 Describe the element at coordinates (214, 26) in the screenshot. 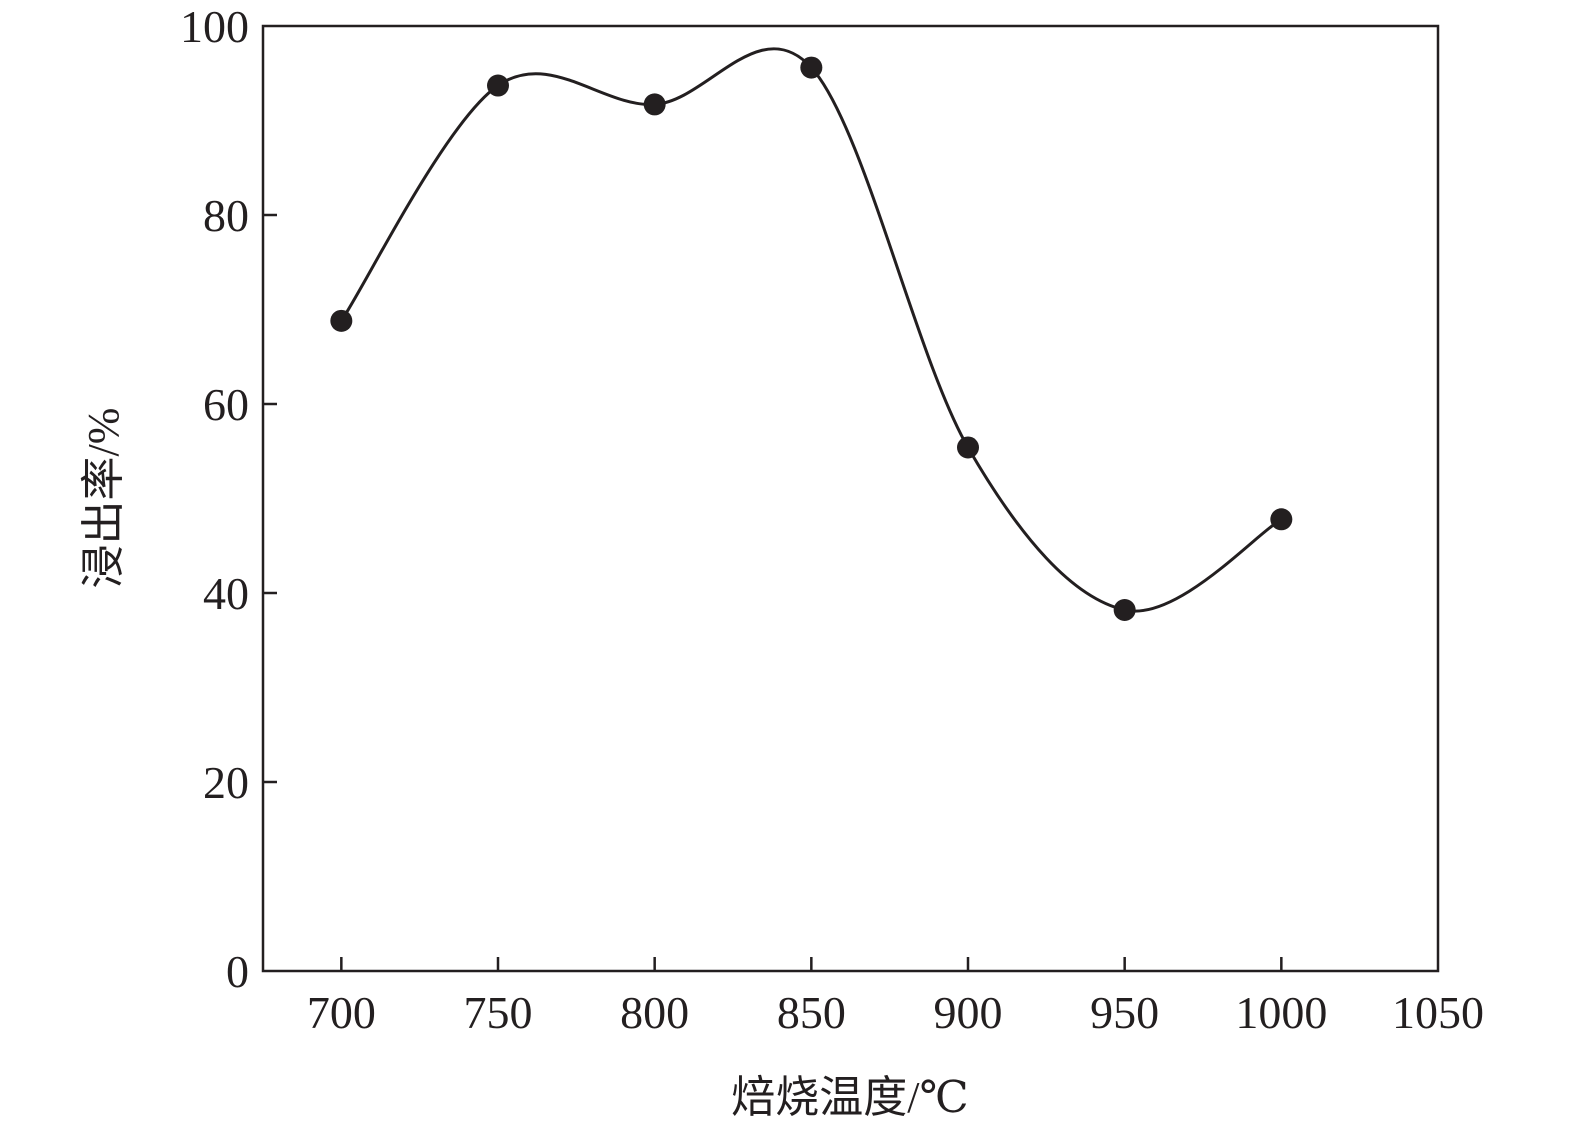

I see `y-tick-label: 100` at that location.